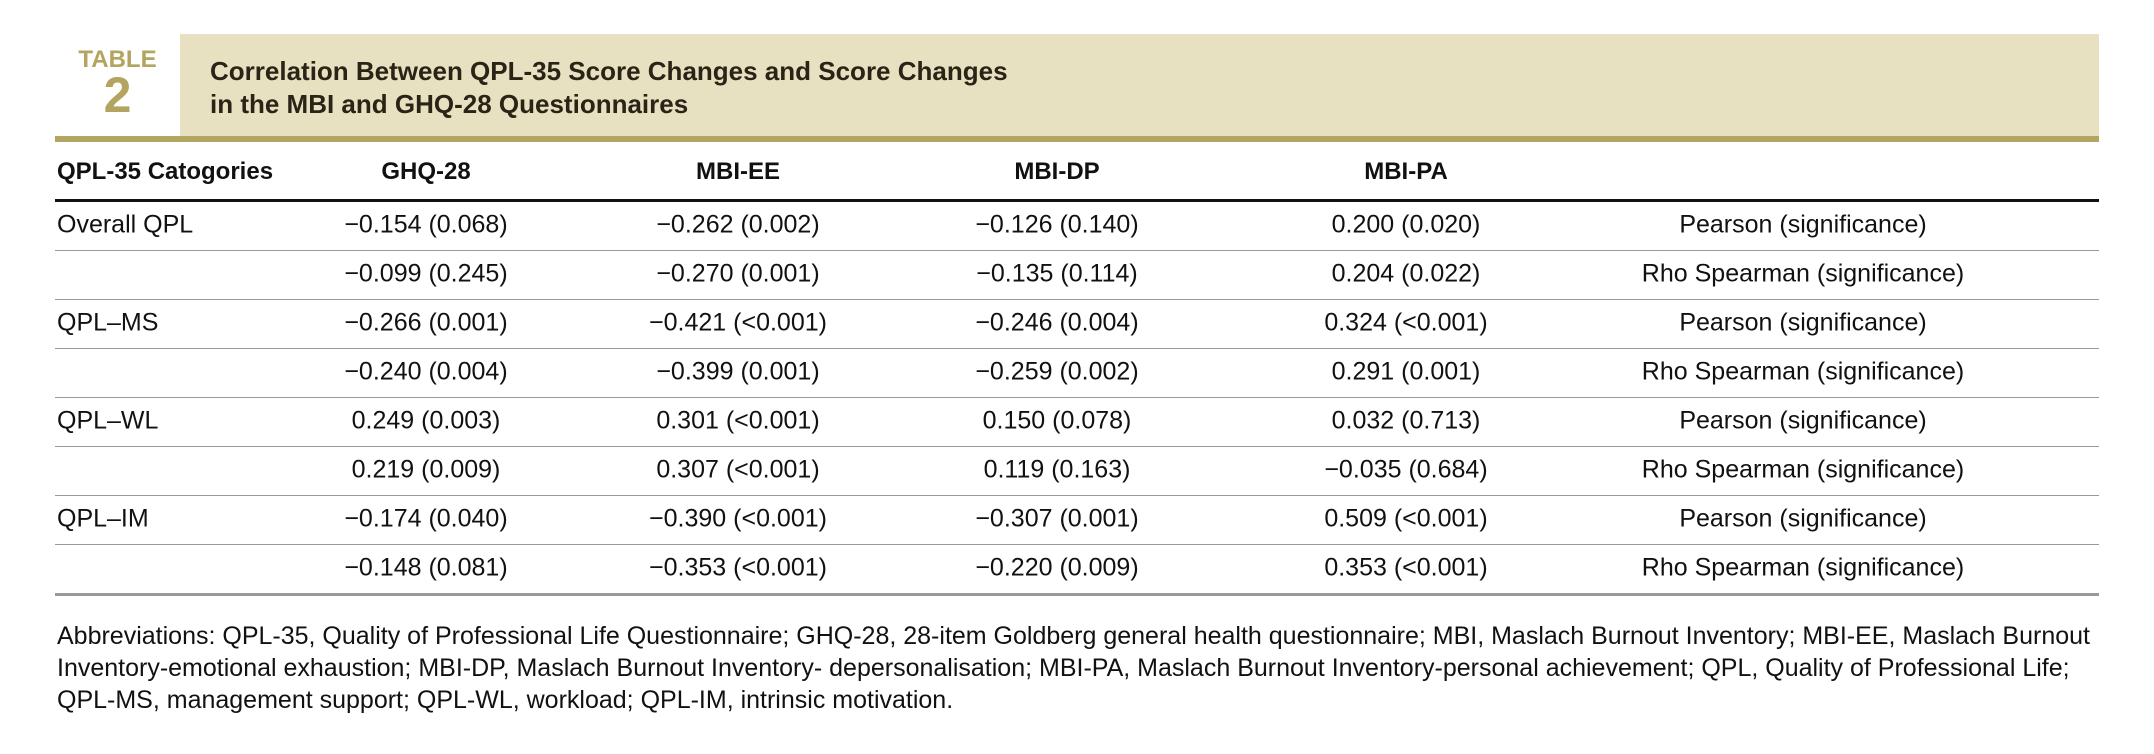  What do you see at coordinates (1406, 224) in the screenshot?
I see `table-cell: 0.200 (0.020)` at bounding box center [1406, 224].